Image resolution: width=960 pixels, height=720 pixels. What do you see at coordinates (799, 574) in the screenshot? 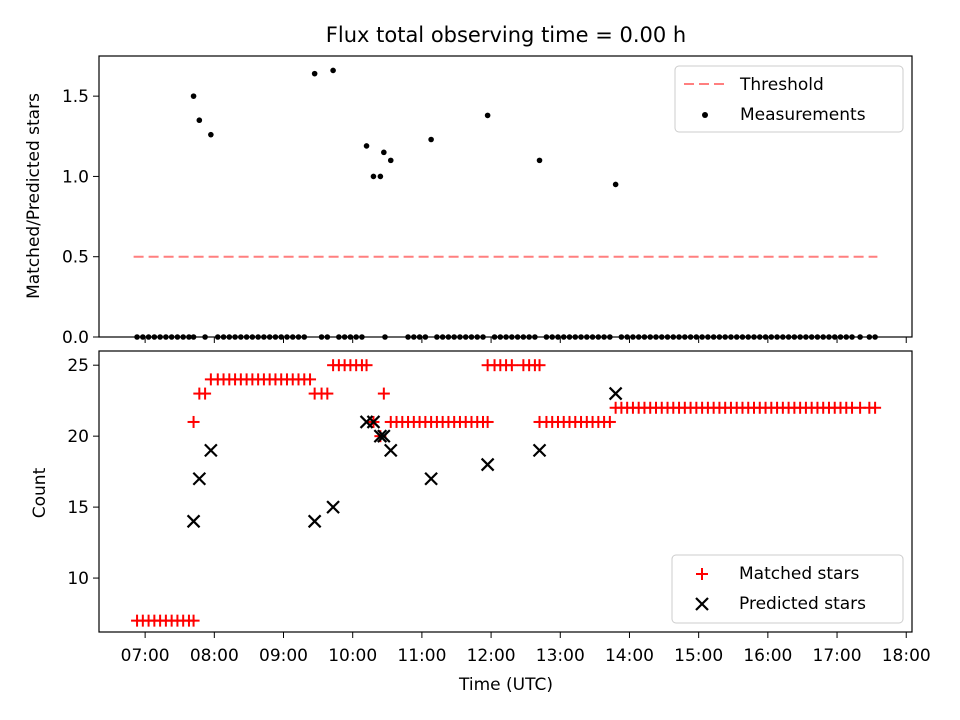
I see `legend-matched-label: Matched stars` at bounding box center [799, 574].